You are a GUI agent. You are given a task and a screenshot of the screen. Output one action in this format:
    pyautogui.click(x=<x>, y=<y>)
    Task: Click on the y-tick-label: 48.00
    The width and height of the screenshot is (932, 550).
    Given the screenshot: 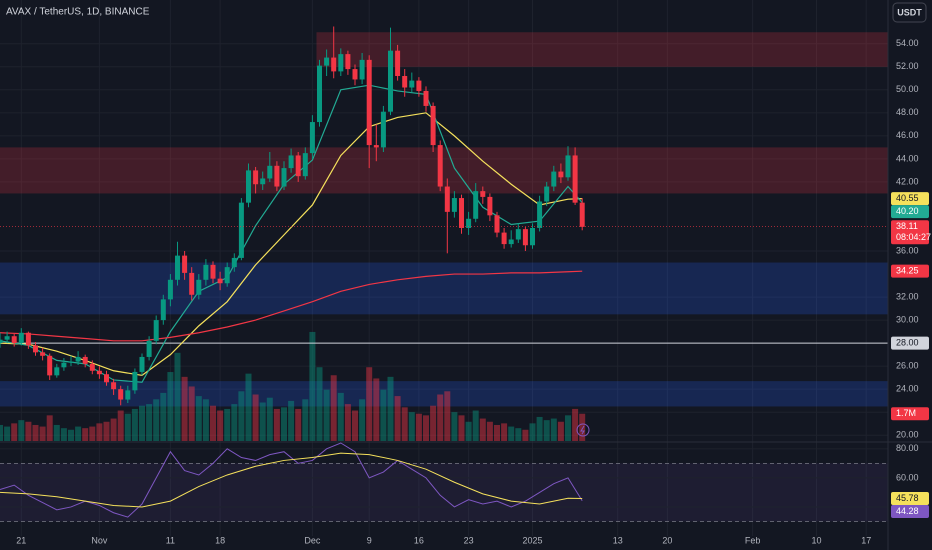 What is the action you would take?
    pyautogui.click(x=907, y=112)
    